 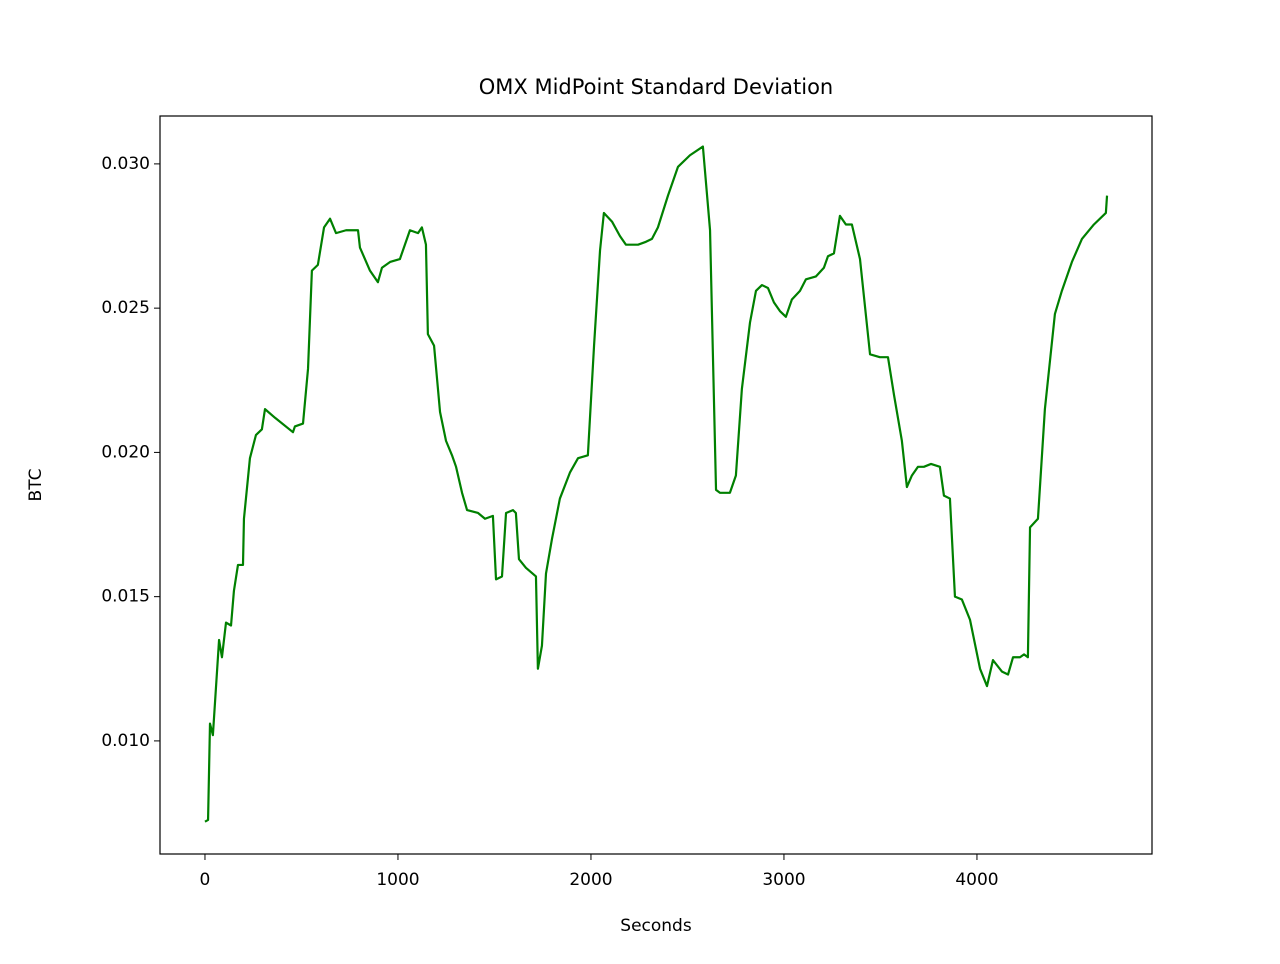 What do you see at coordinates (205, 880) in the screenshot?
I see `x-tick-label: 0` at bounding box center [205, 880].